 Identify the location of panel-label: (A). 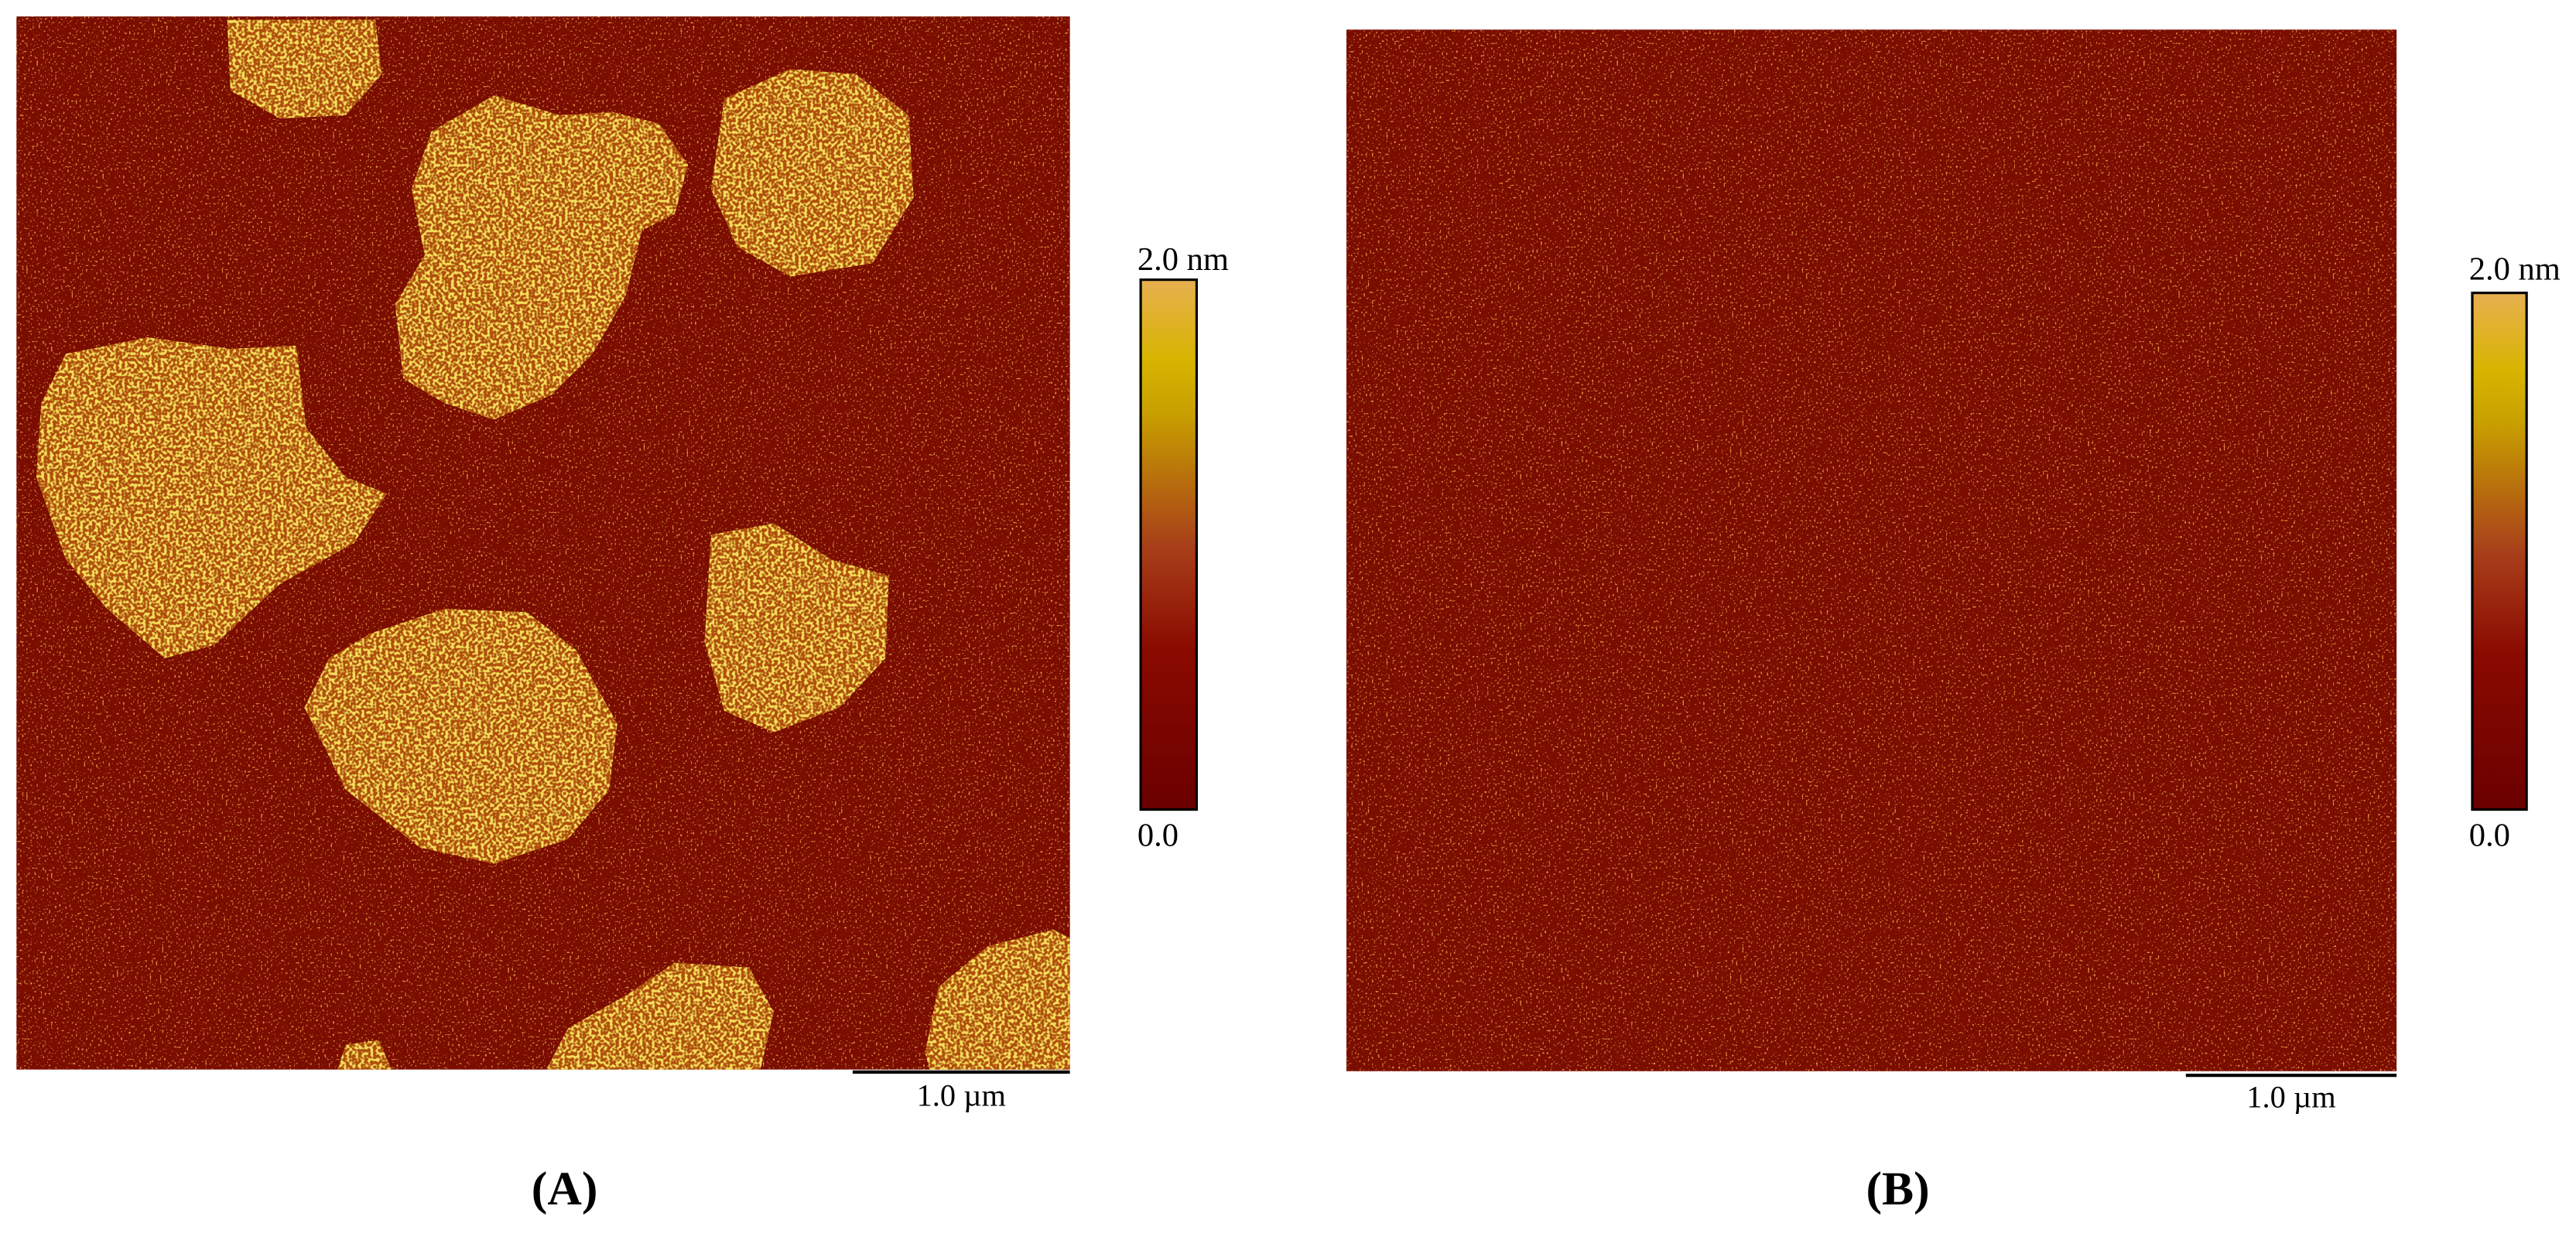
(565, 1189).